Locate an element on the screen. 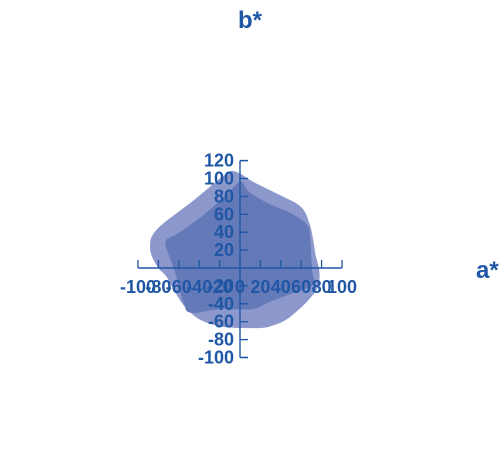 This screenshot has width=500, height=463. y-tick-label: 120 is located at coordinates (219, 161).